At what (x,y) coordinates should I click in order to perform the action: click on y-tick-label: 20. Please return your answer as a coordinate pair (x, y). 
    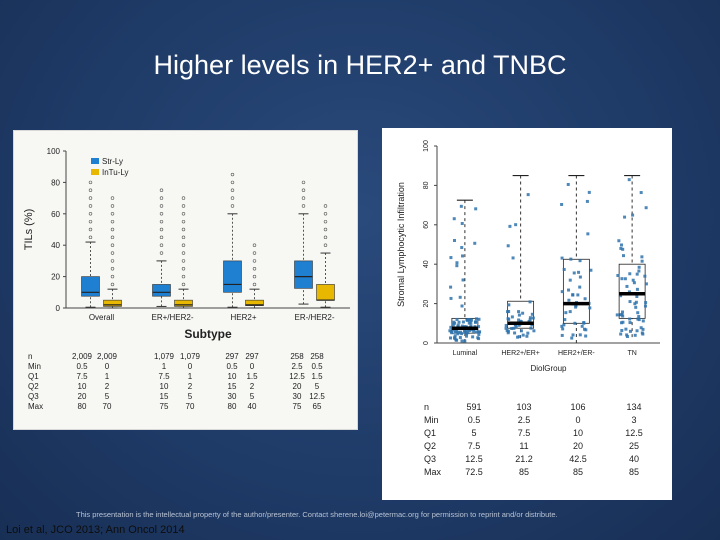
    Looking at the image, I should click on (55, 277).